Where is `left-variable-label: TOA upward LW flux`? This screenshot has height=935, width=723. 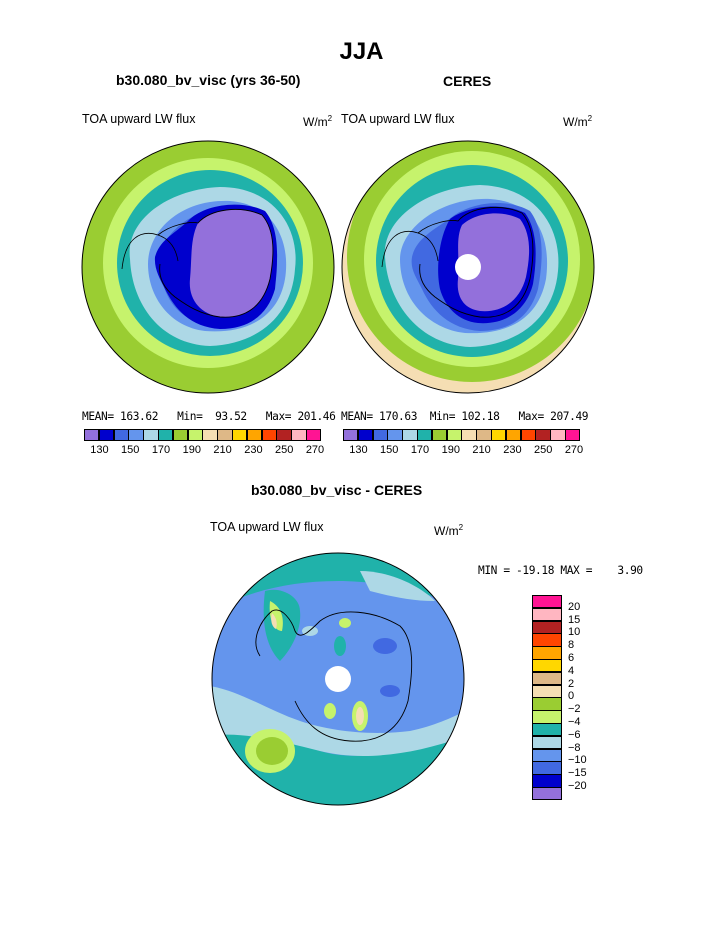 left-variable-label: TOA upward LW flux is located at coordinates (139, 119).